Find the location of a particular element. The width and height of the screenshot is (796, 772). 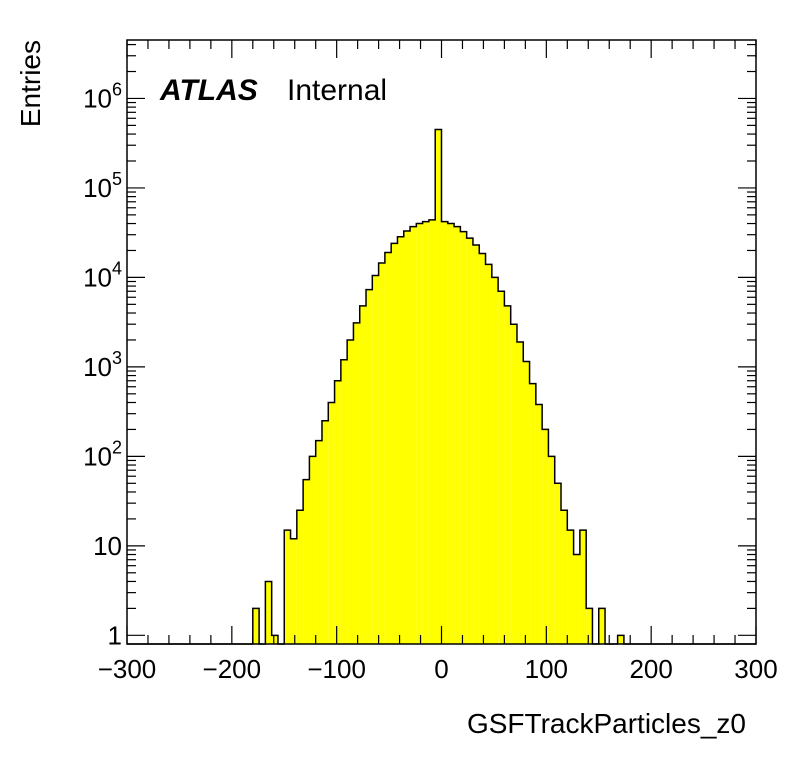

x-tick-label: 100 is located at coordinates (546, 669).